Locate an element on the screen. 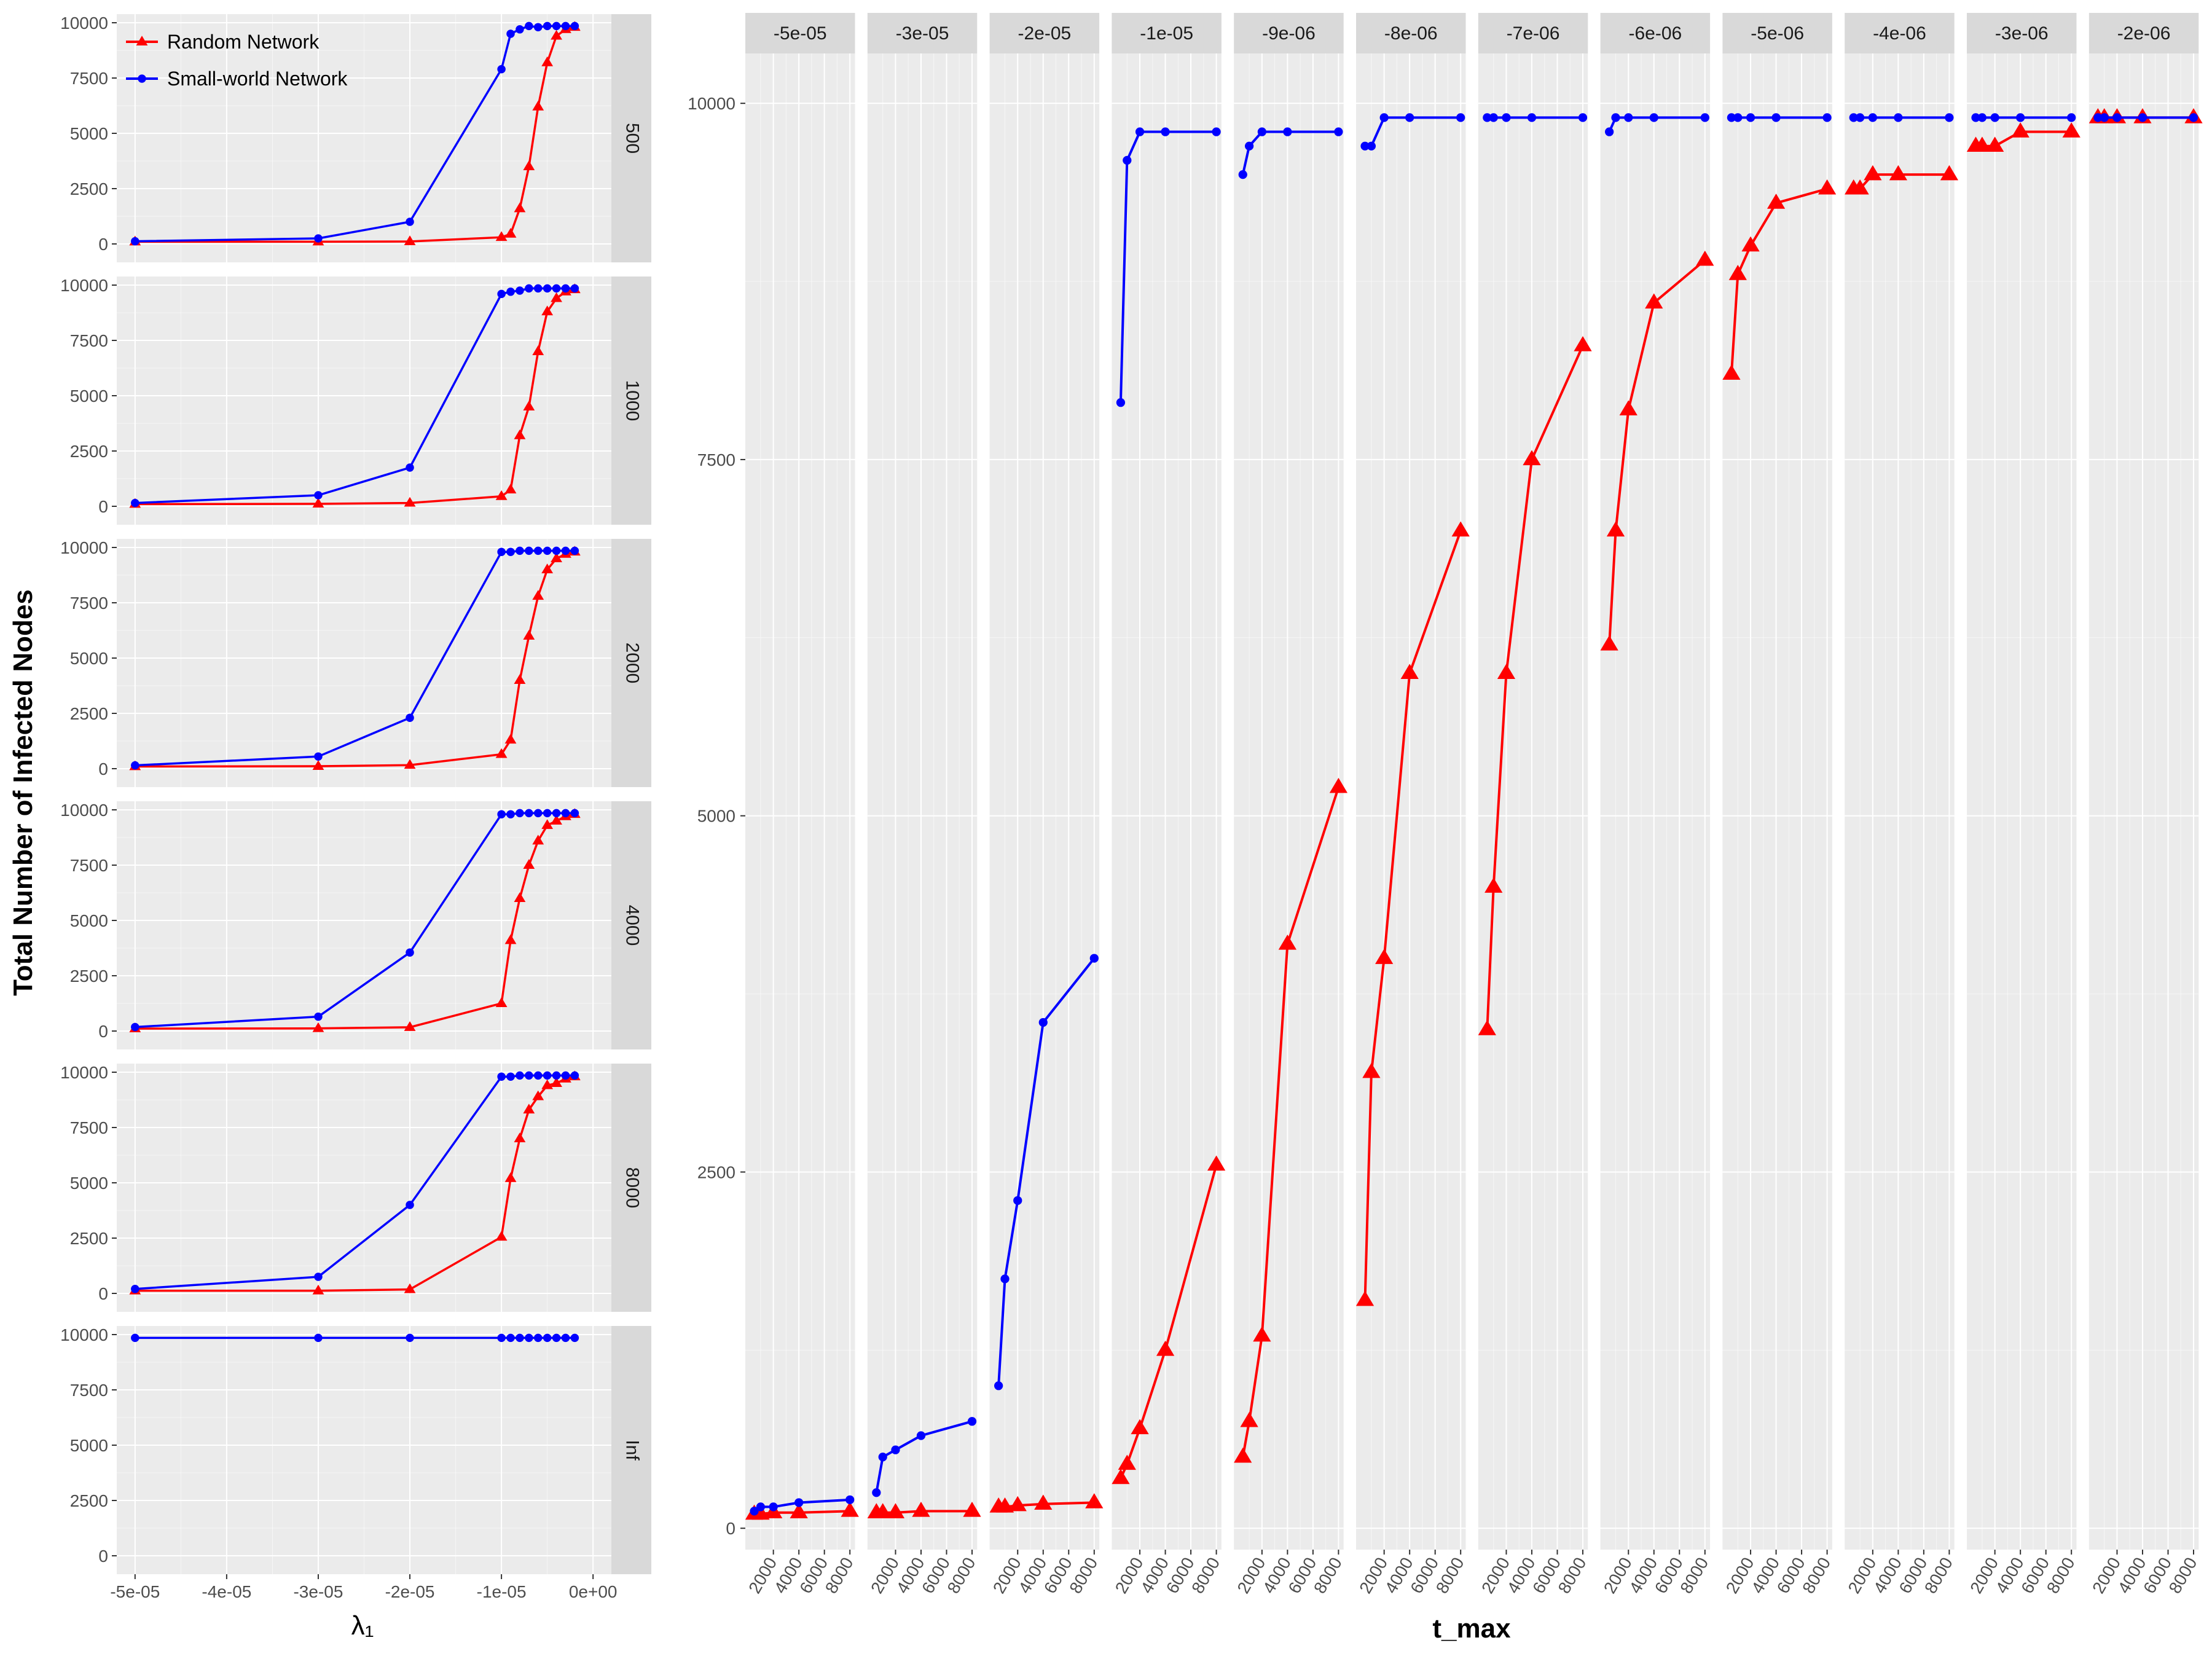 The width and height of the screenshot is (2212, 1659). y-tick-label: 0 is located at coordinates (103, 1556).